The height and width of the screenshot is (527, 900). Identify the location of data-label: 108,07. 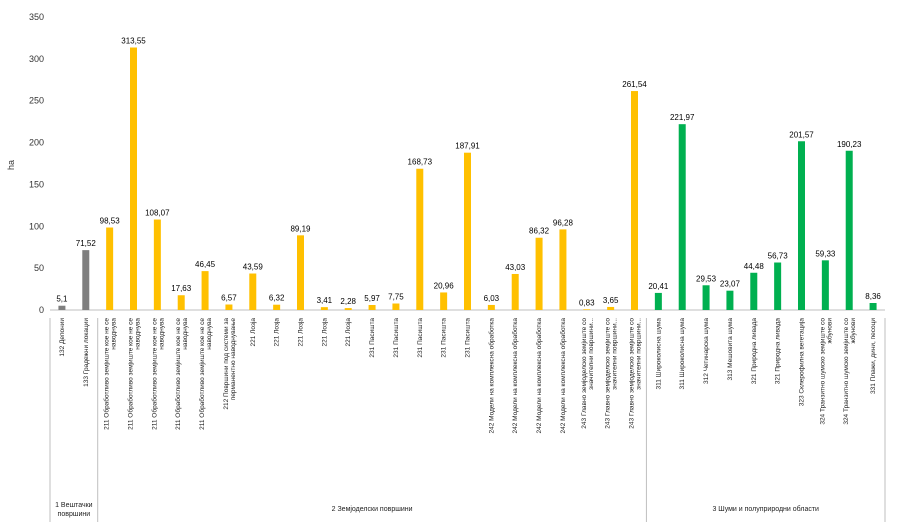
(157, 213).